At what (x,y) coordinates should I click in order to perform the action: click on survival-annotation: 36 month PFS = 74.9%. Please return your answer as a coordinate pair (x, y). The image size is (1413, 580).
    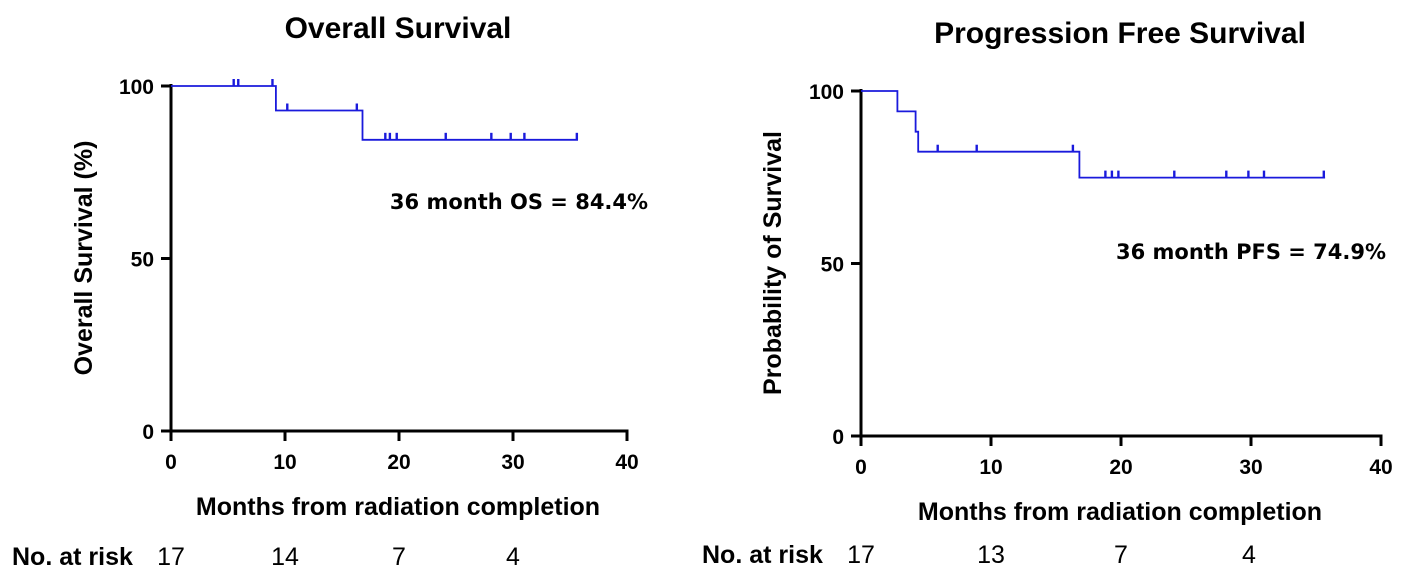
    Looking at the image, I should click on (1251, 252).